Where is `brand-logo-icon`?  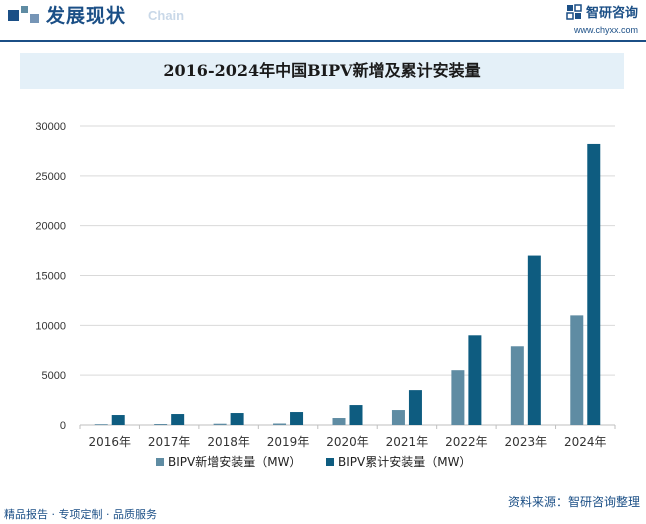
brand-logo-icon is located at coordinates (574, 12).